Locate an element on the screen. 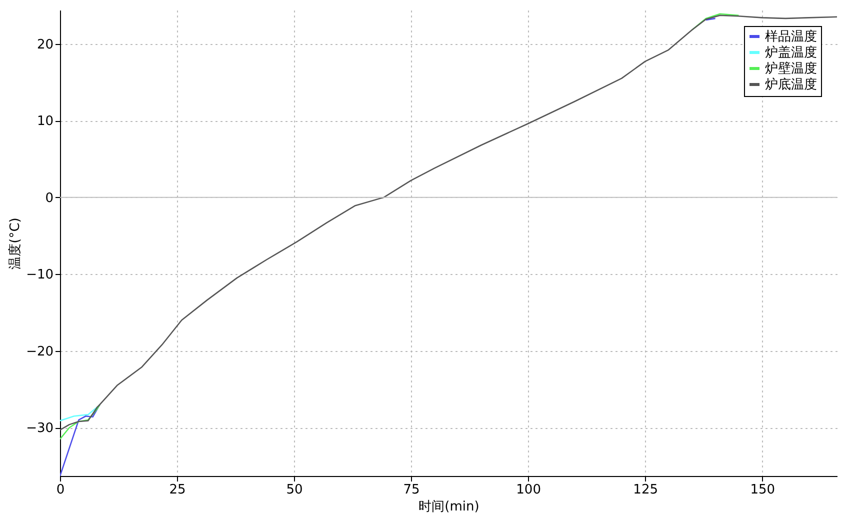 This screenshot has height=527, width=856. x-tick-label: 125 is located at coordinates (645, 490).